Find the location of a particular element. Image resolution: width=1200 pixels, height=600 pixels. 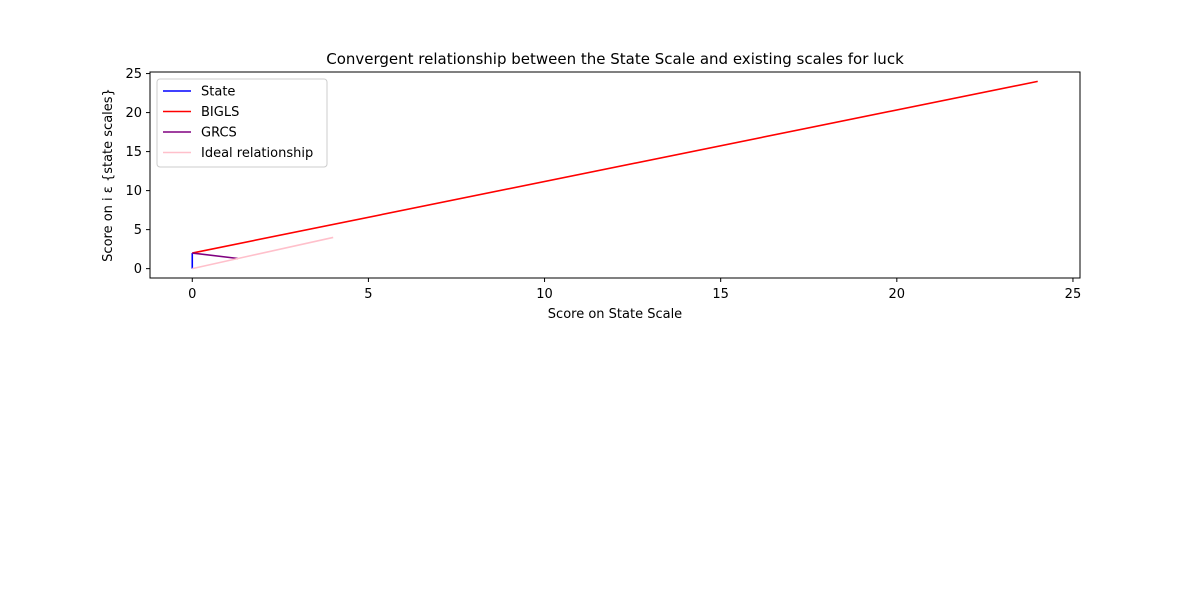

legend: State BIGLS GRCS Ideal relationship is located at coordinates (242, 123).